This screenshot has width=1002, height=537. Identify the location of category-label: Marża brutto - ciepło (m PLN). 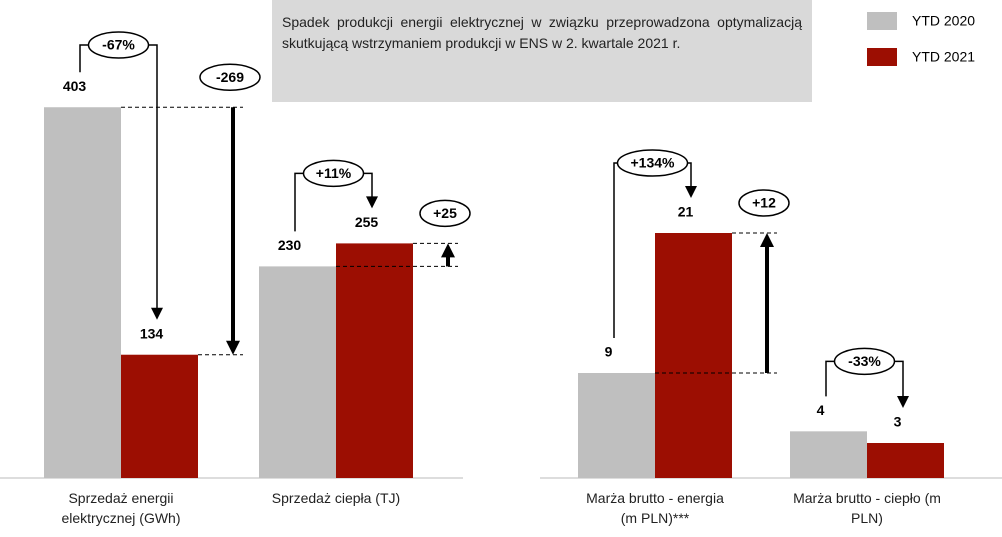
(867, 508).